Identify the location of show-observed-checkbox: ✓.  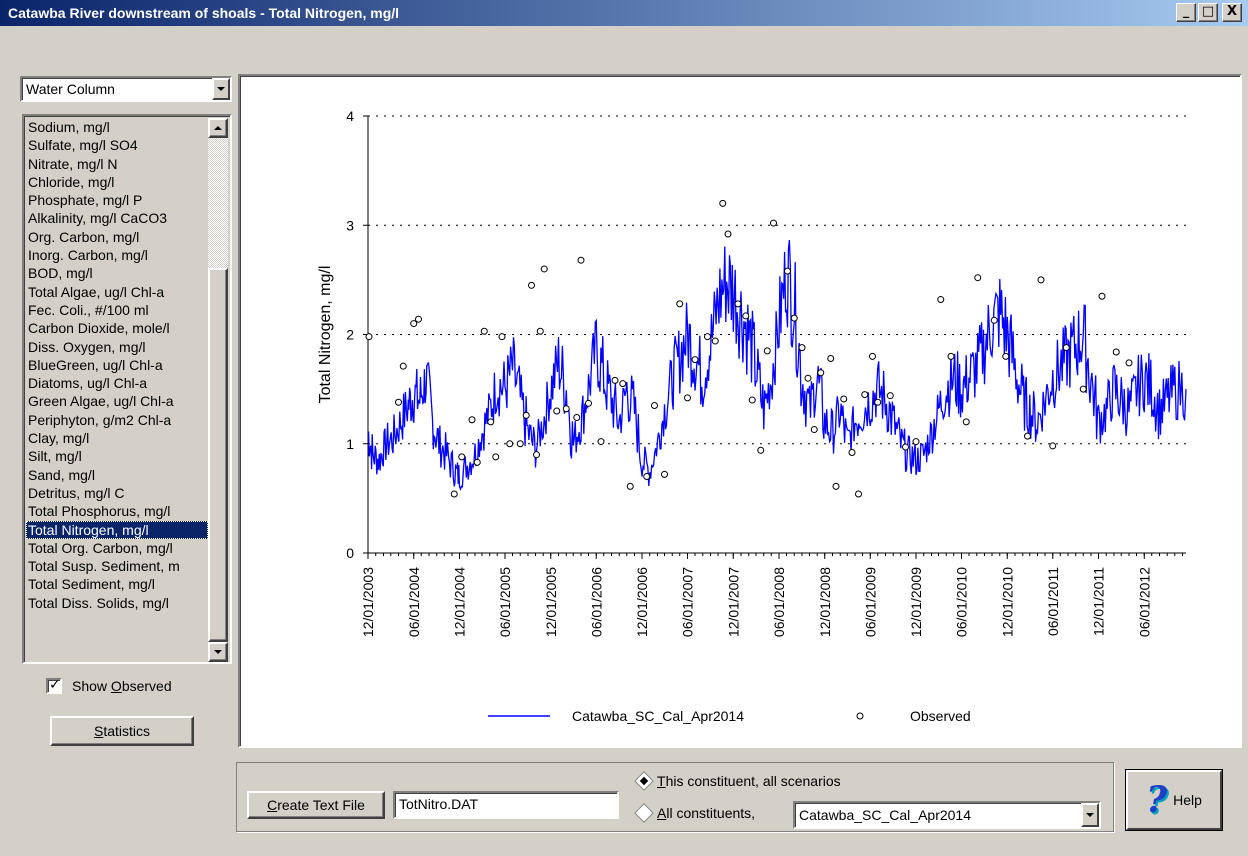
(54, 685).